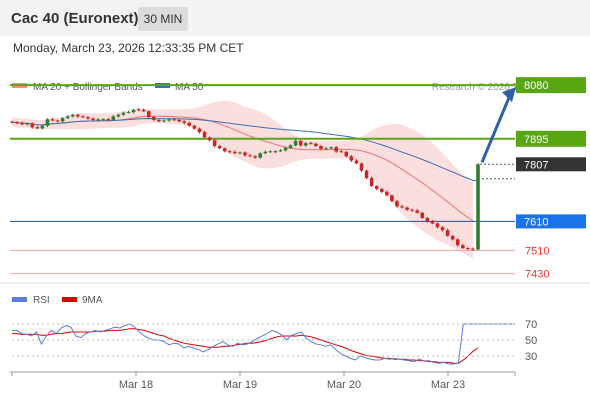  What do you see at coordinates (531, 341) in the screenshot?
I see `rsi-tick-label: 50` at bounding box center [531, 341].